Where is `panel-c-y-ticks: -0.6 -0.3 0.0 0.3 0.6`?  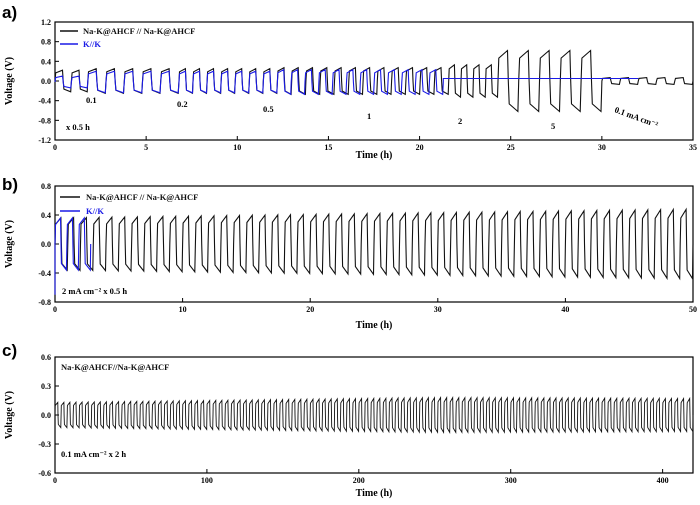 panel-c-y-ticks: -0.6 -0.3 0.0 0.3 0.6 is located at coordinates (48, 415).